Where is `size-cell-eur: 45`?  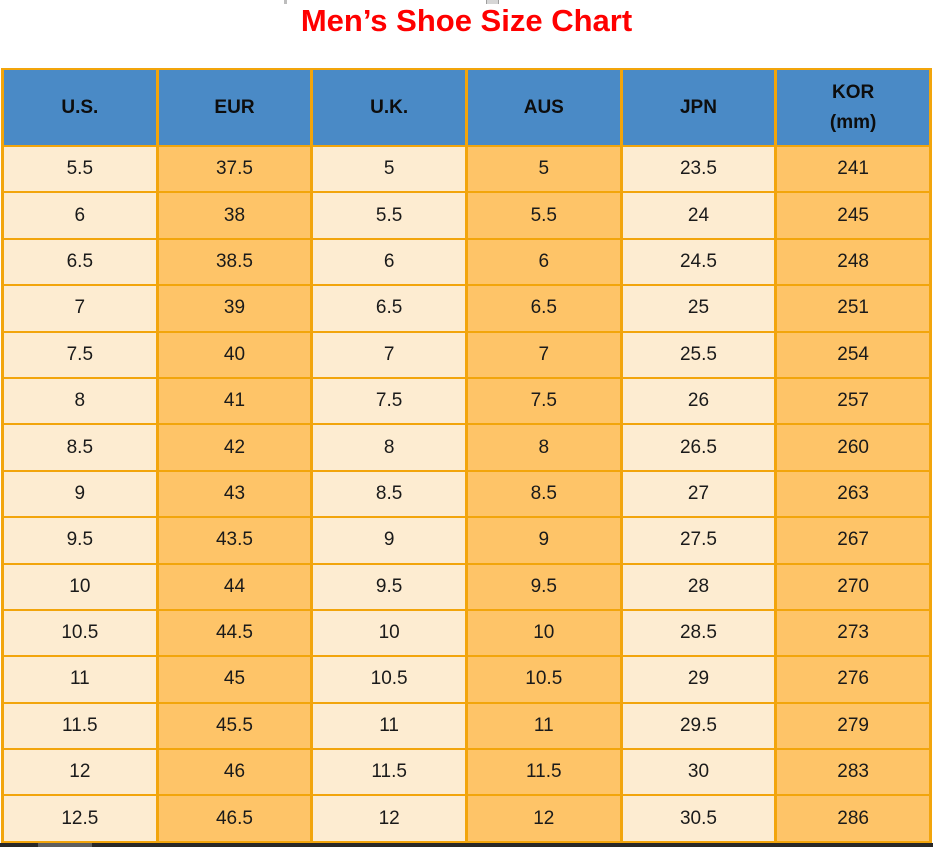
size-cell-eur: 45 is located at coordinates (234, 679).